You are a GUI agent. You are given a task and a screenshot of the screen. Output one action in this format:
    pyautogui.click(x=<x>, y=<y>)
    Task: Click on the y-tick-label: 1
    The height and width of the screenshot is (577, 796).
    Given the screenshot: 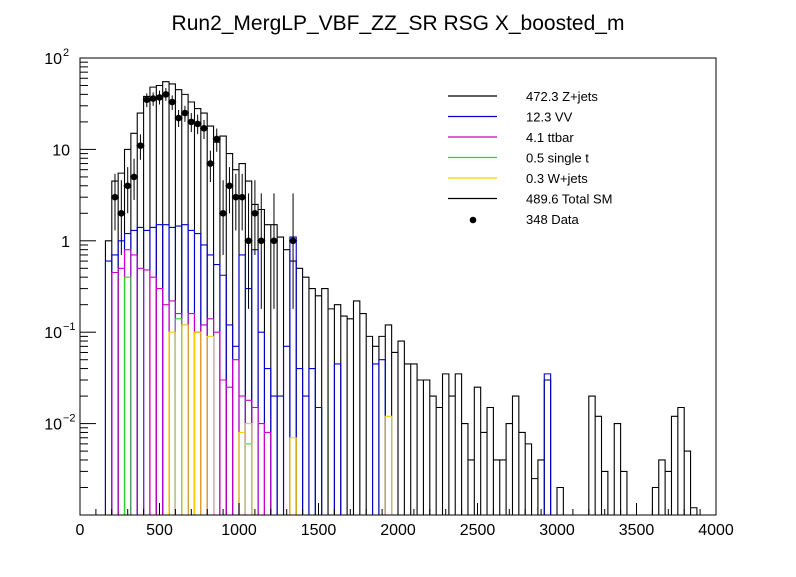 What is the action you would take?
    pyautogui.click(x=65, y=242)
    